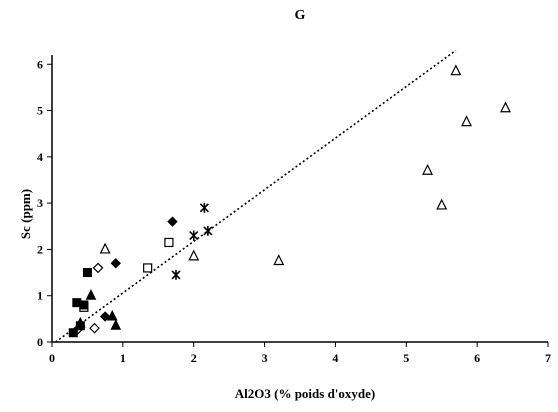  Describe the element at coordinates (40, 249) in the screenshot. I see `y-tick-label: 2` at that location.